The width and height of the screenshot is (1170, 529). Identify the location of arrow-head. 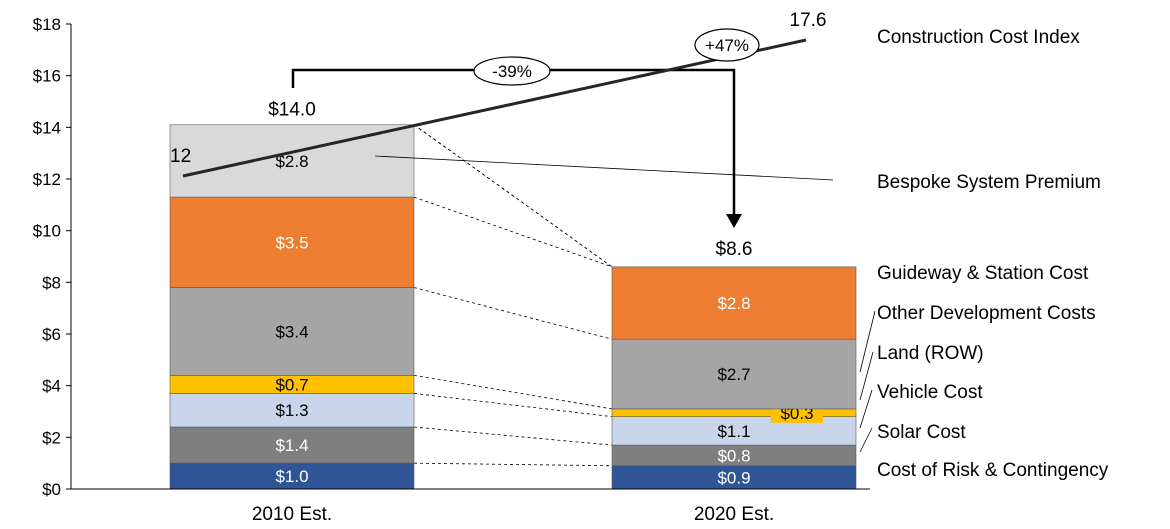
(734, 221).